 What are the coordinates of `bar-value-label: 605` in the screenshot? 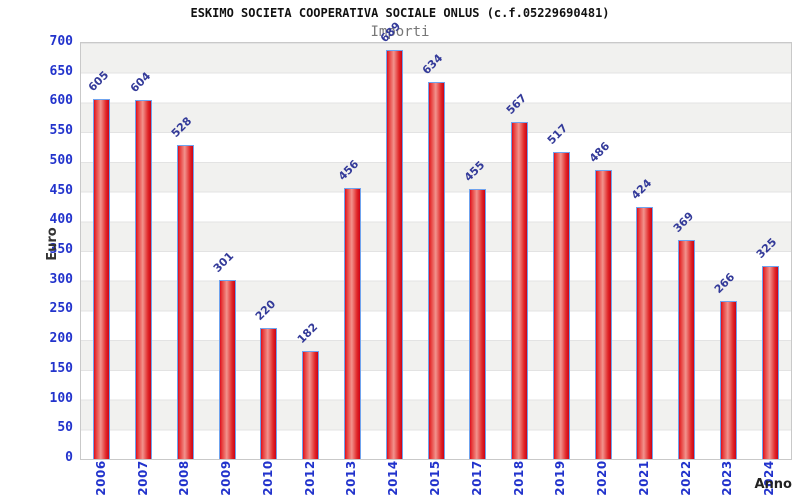 It's located at (98, 82).